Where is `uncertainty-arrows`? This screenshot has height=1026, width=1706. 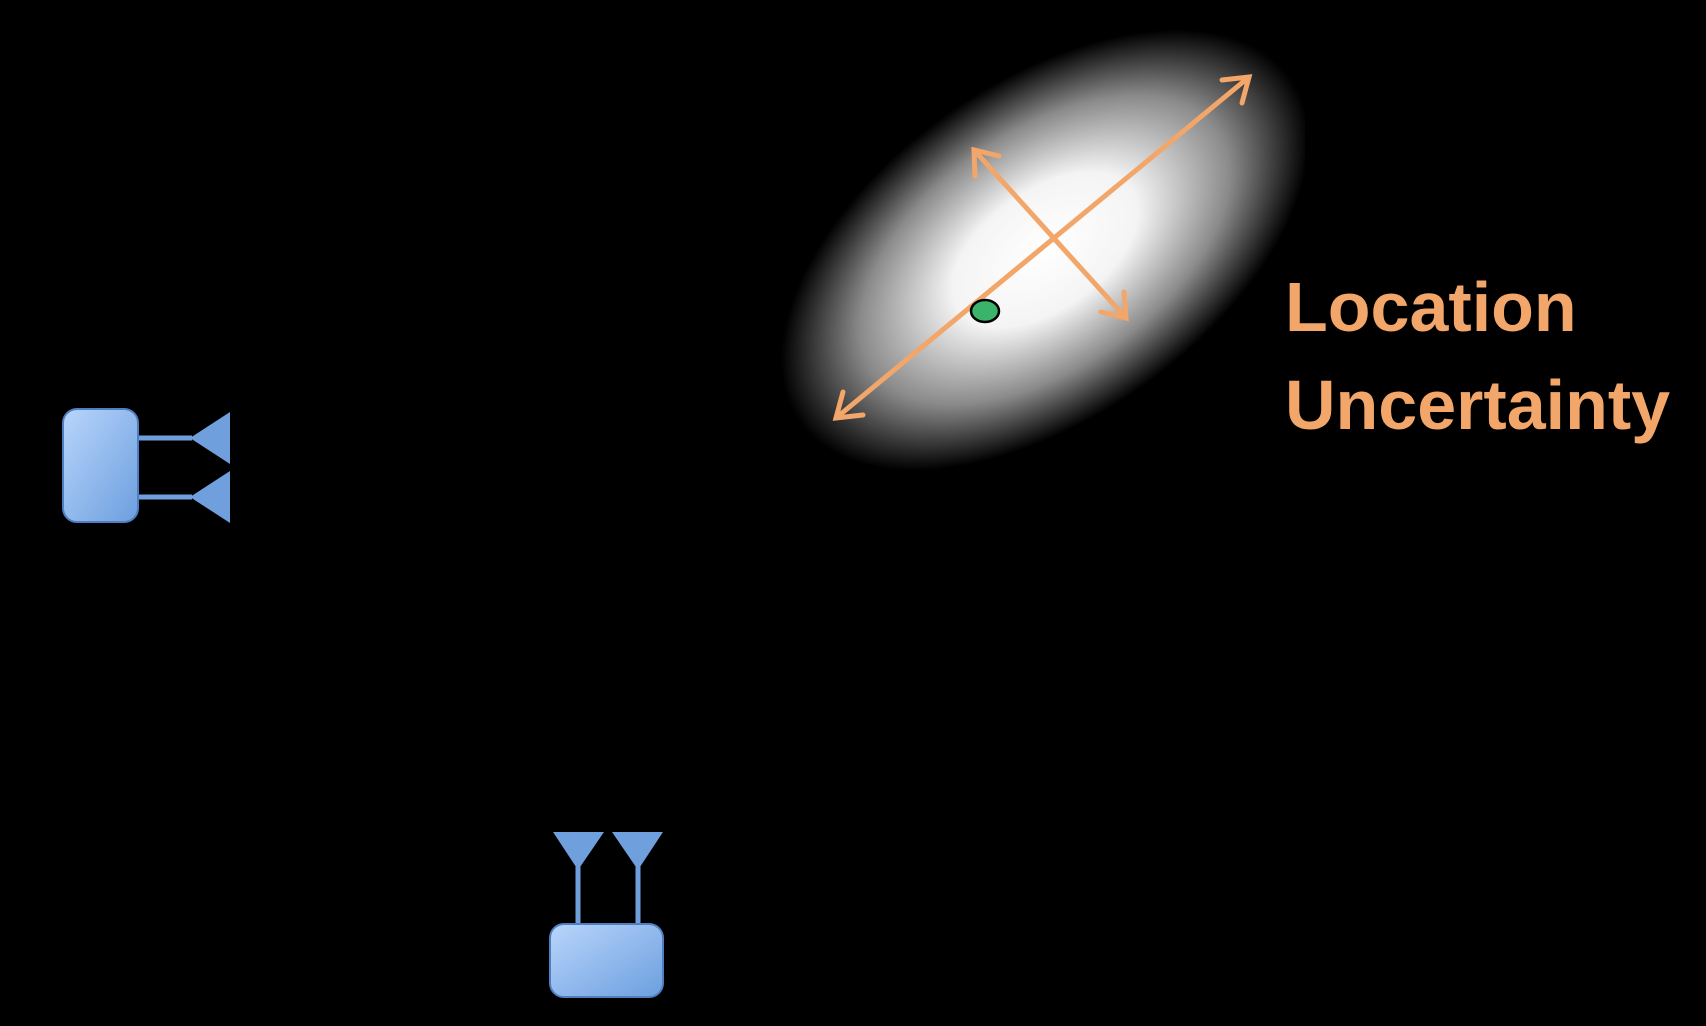 uncertainty-arrows is located at coordinates (1042, 247).